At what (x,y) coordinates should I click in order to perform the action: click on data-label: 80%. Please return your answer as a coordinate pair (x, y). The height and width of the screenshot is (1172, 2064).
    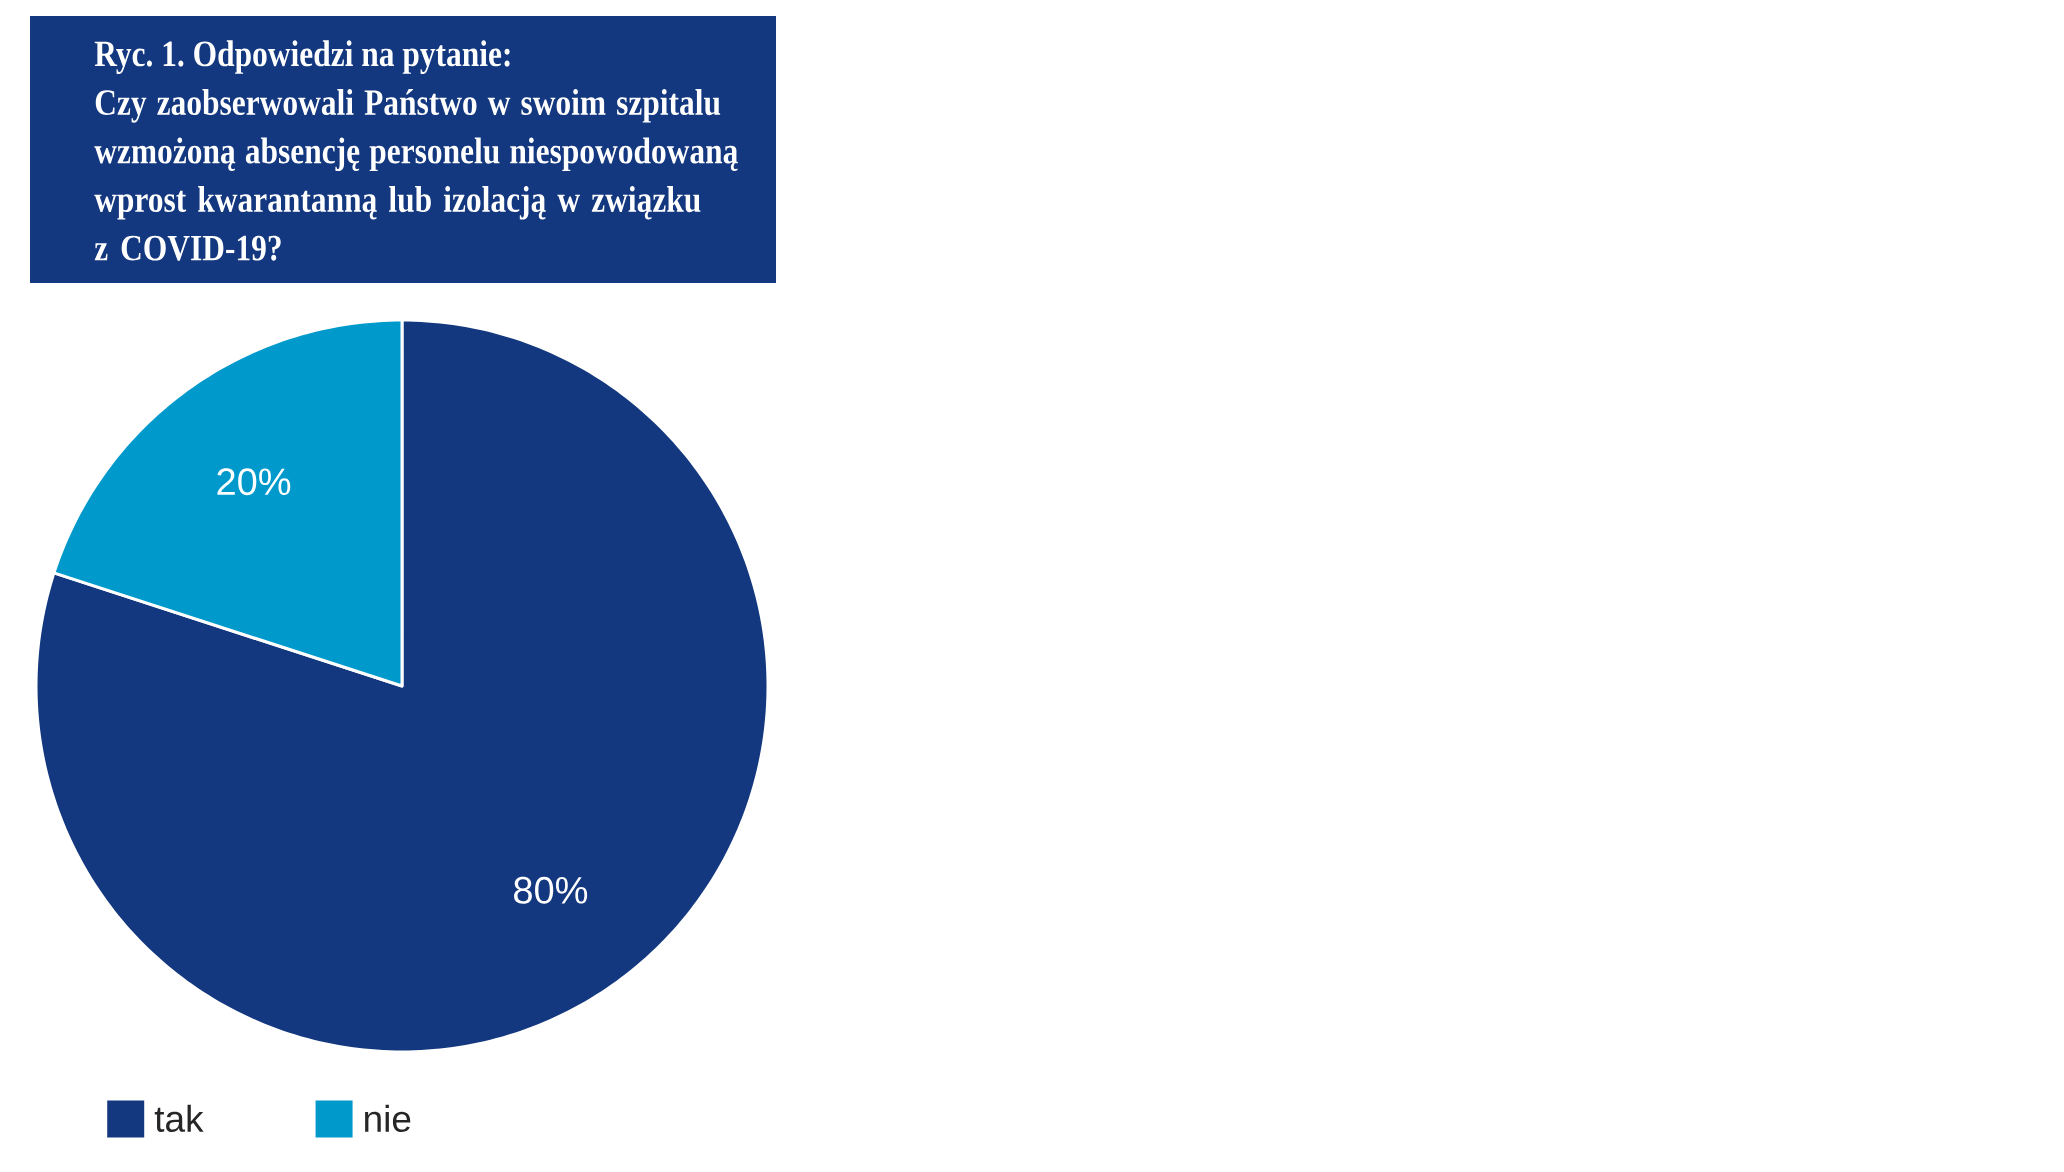
    Looking at the image, I should click on (551, 890).